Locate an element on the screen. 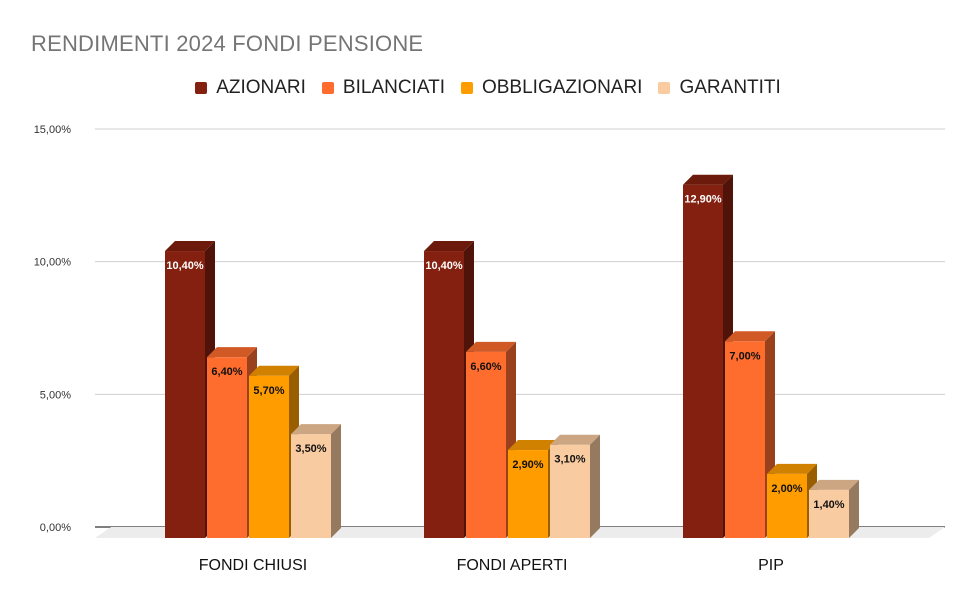 The height and width of the screenshot is (604, 976). y-tick-label: 0,00% is located at coordinates (55, 528).